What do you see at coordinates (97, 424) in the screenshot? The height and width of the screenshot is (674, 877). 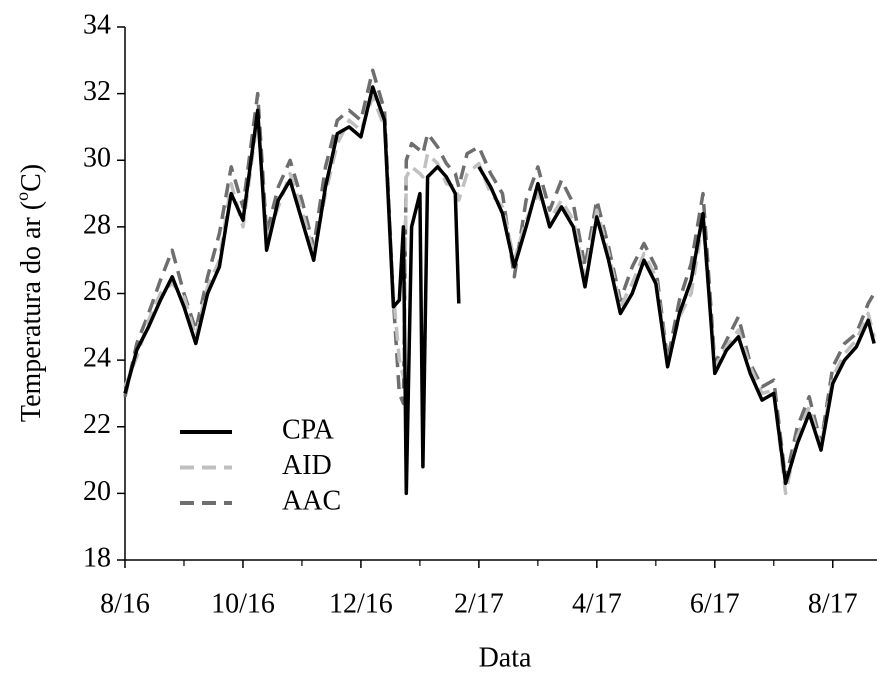 I see `y-tick-label: 22` at bounding box center [97, 424].